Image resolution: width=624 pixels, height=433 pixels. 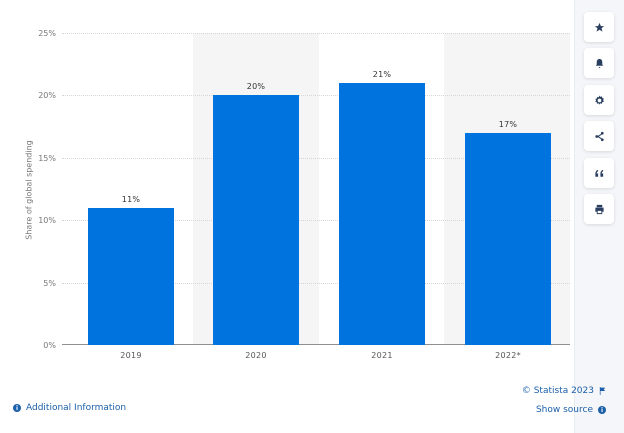 I want to click on bell-icon, so click(x=599, y=63).